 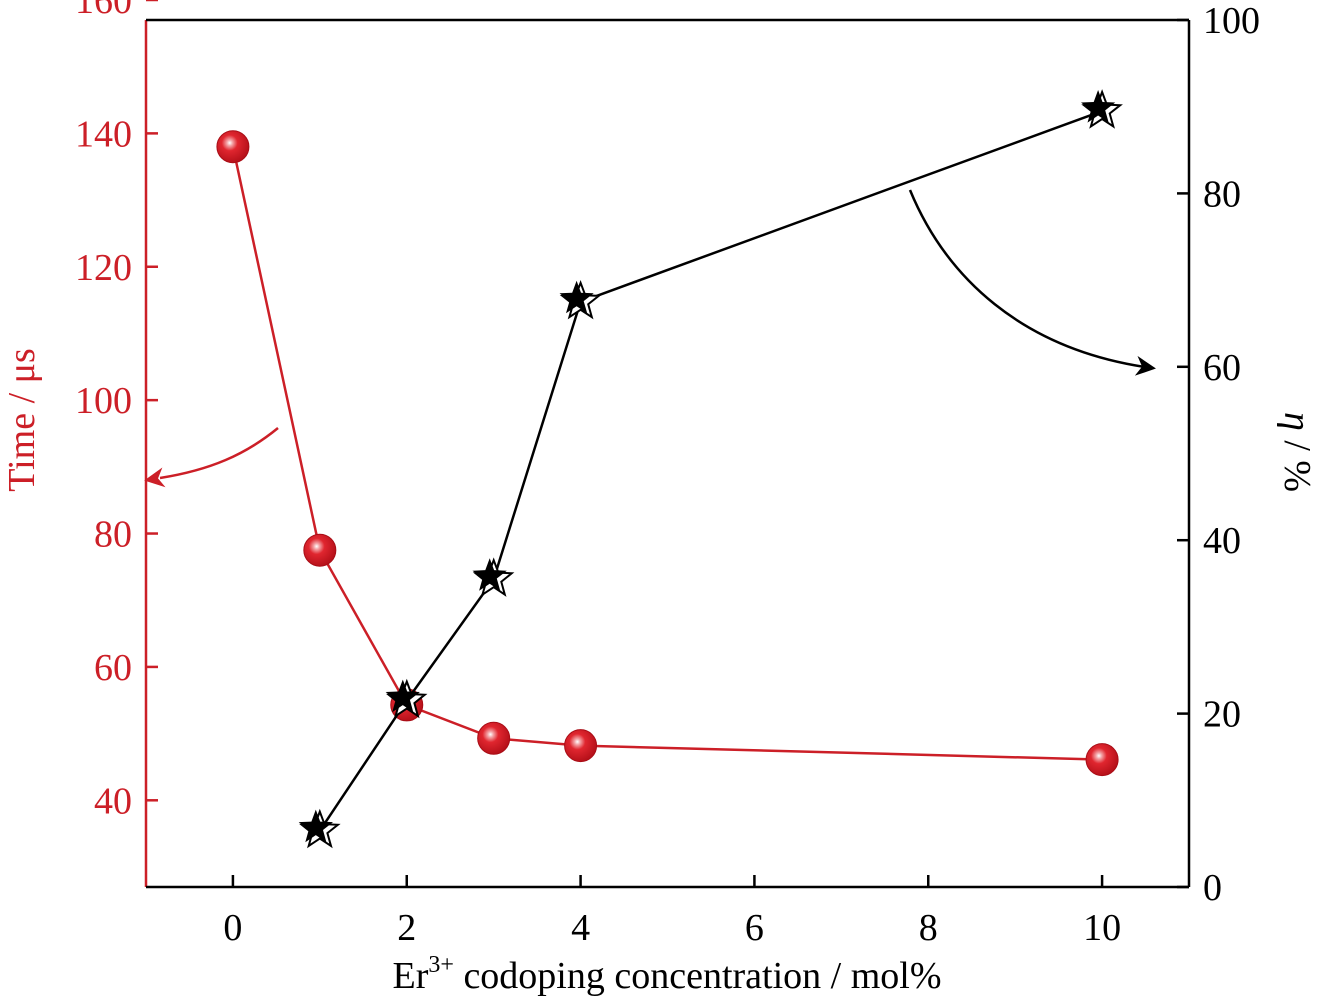 I want to click on x-axis-title: Er3+ codoping concentration / mol%, so click(x=667, y=974).